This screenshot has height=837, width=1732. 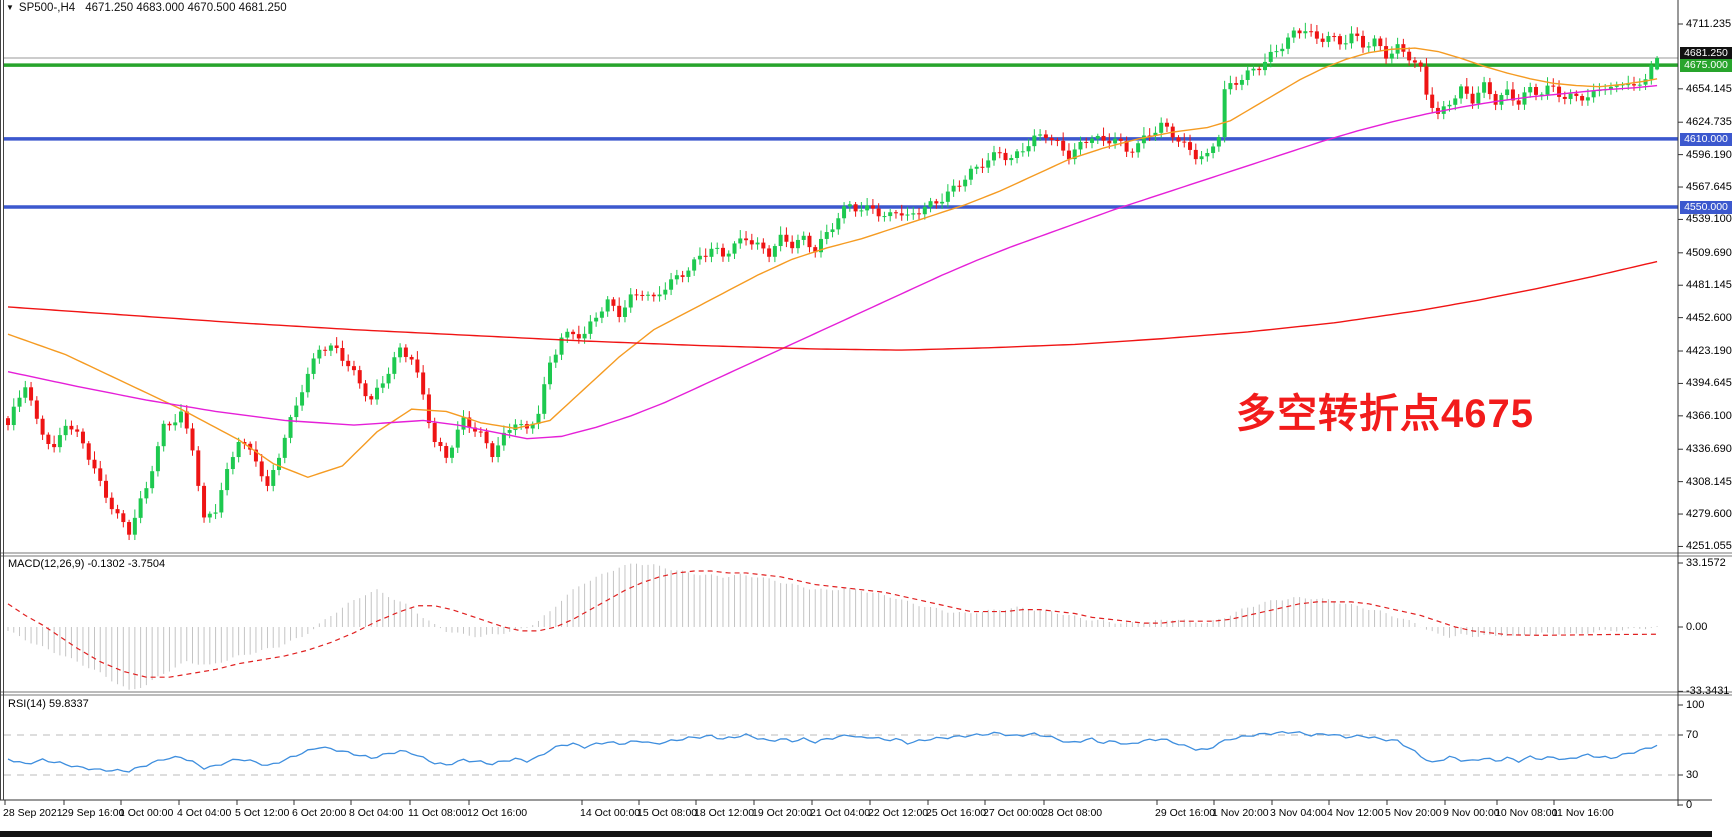 What do you see at coordinates (1709, 154) in the screenshot?
I see `price-ticks-item: 4596.190` at bounding box center [1709, 154].